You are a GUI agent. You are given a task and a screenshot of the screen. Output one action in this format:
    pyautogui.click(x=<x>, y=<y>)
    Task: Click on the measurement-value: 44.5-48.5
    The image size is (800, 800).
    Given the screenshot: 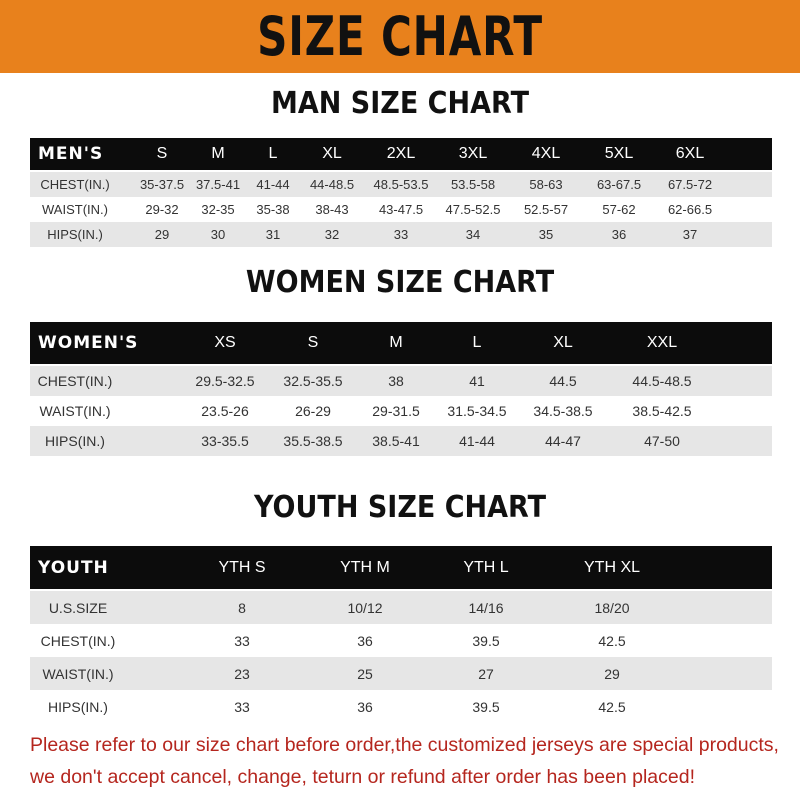 What is the action you would take?
    pyautogui.click(x=662, y=381)
    